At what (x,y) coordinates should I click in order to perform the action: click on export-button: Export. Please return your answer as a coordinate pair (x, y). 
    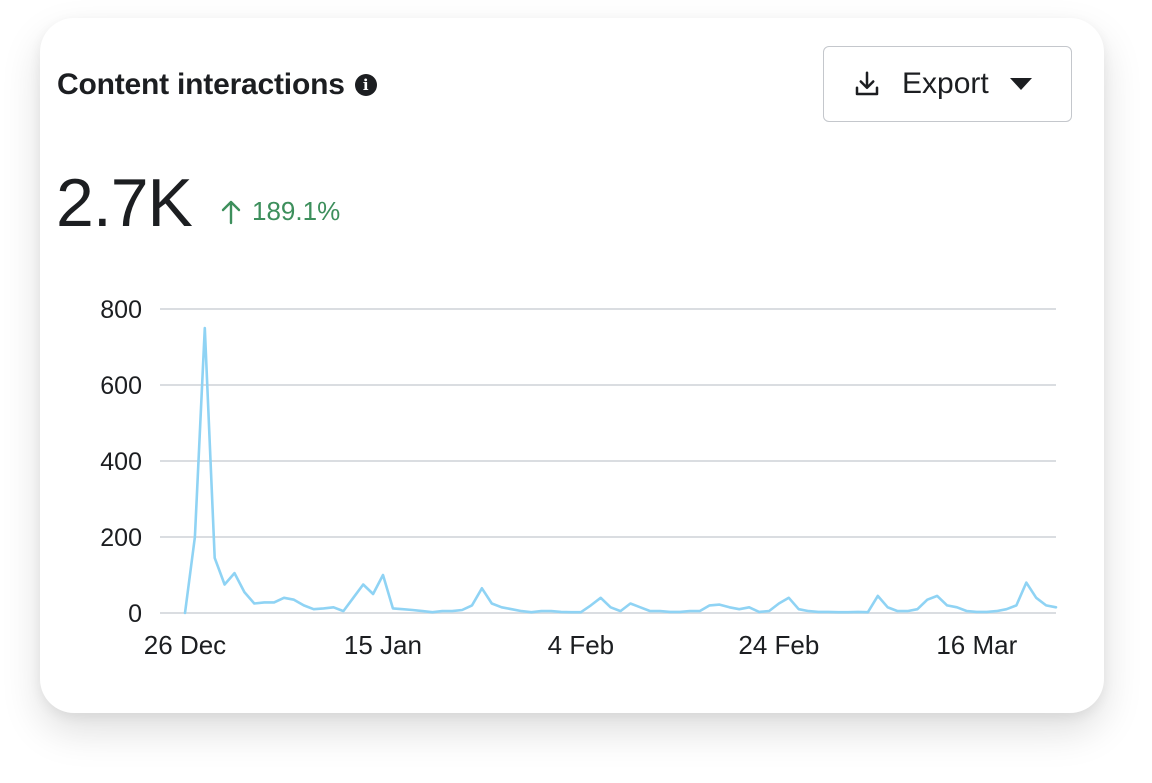
    Looking at the image, I should click on (947, 84).